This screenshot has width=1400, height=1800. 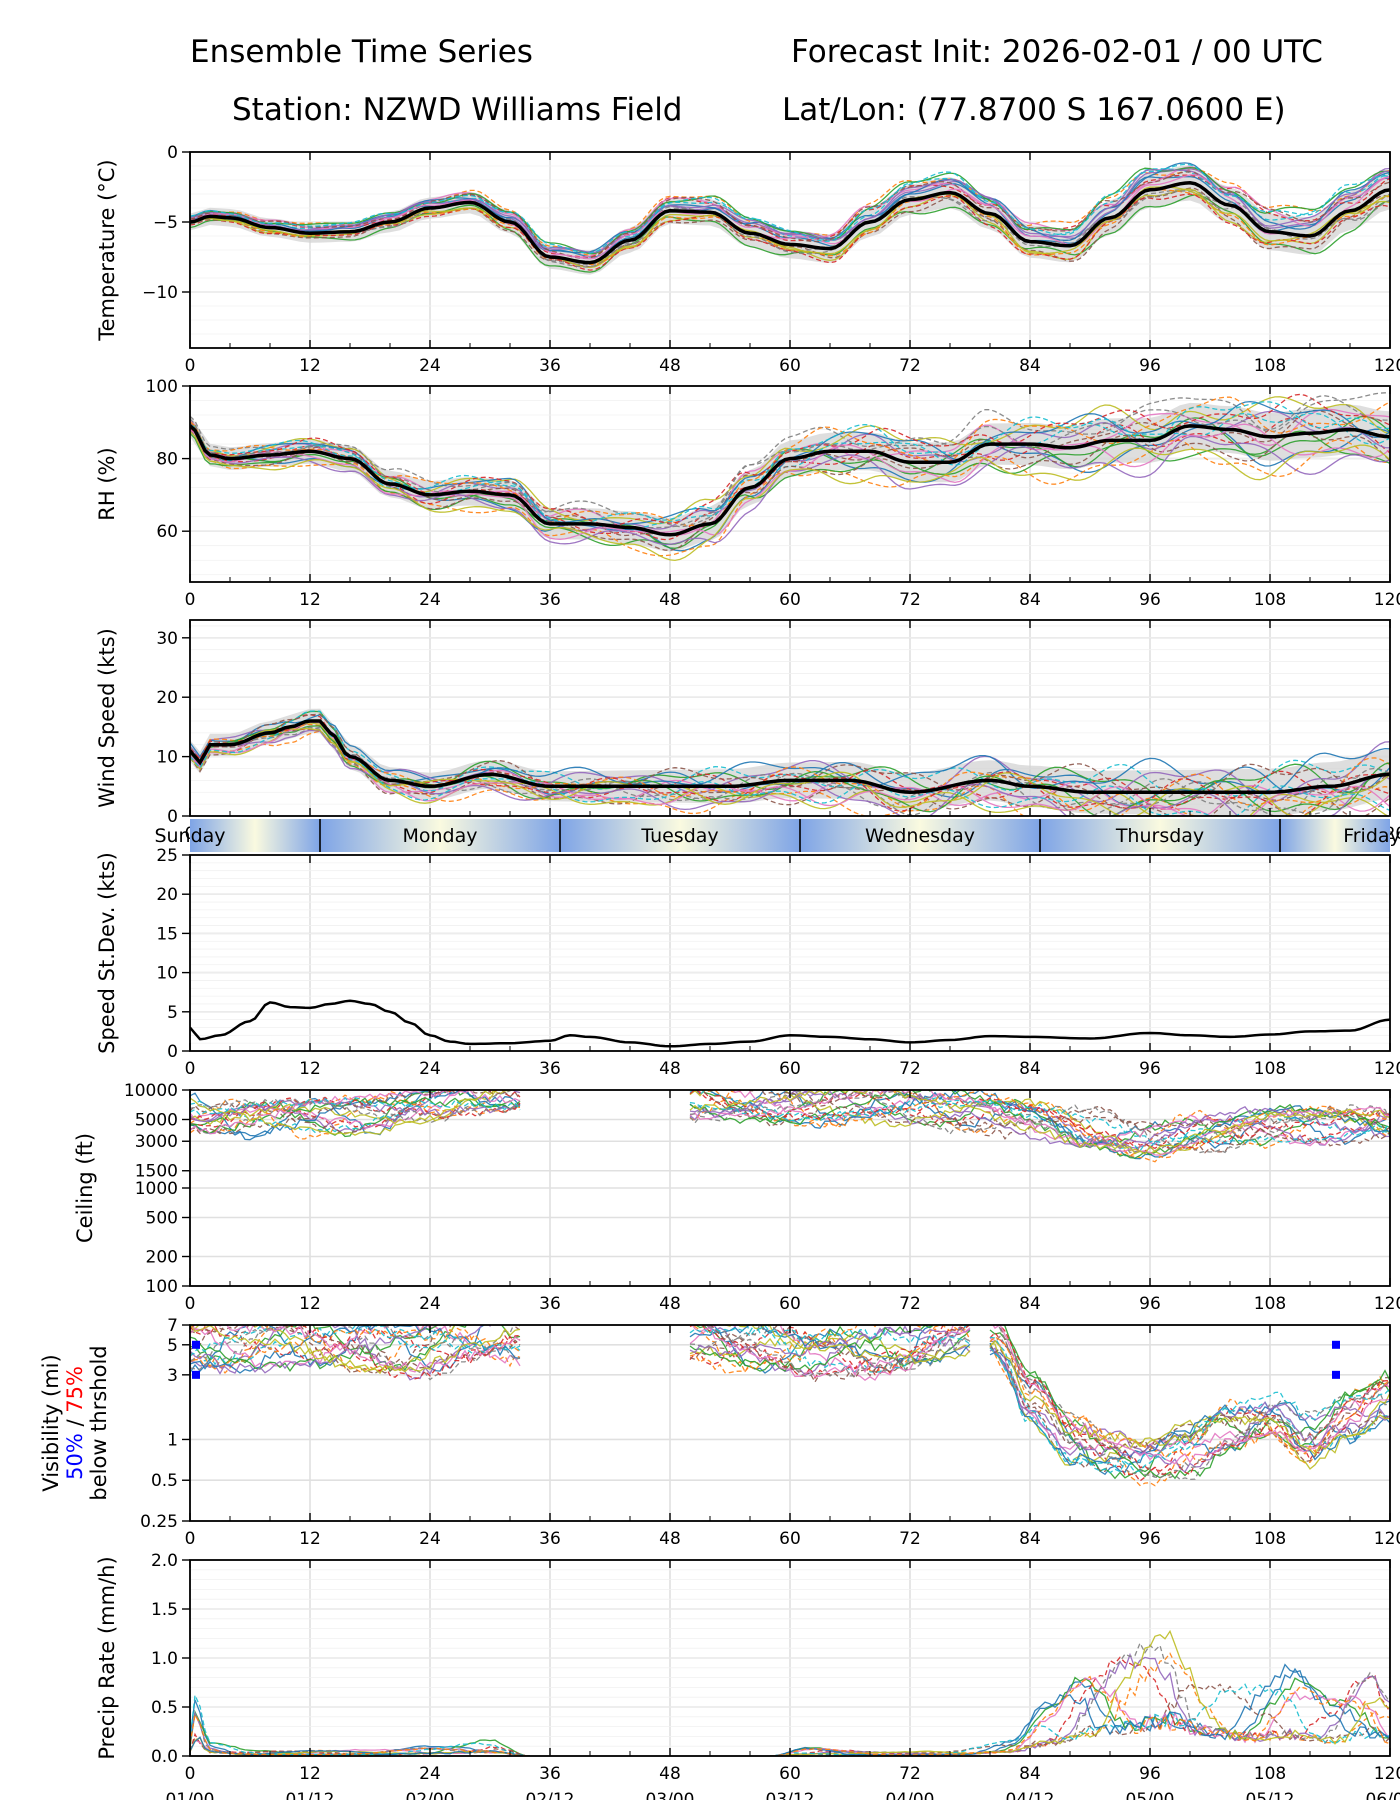 I want to click on ceiling-ylabel: Ceiling (ft), so click(x=85, y=1188).